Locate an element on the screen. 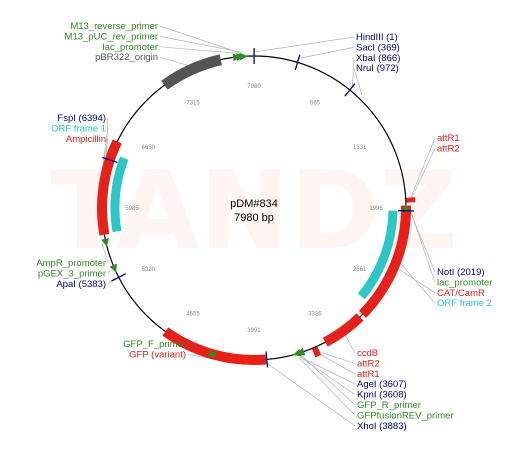  map-label-orf-frame-1: ORF frame 1 is located at coordinates (78, 128).